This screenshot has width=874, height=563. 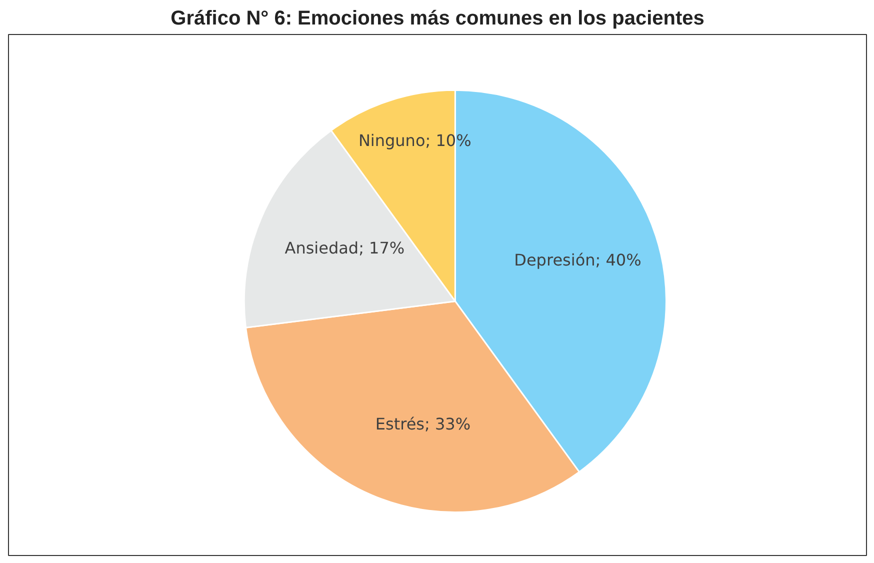 I want to click on slice-label: Ninguno, so click(x=392, y=140).